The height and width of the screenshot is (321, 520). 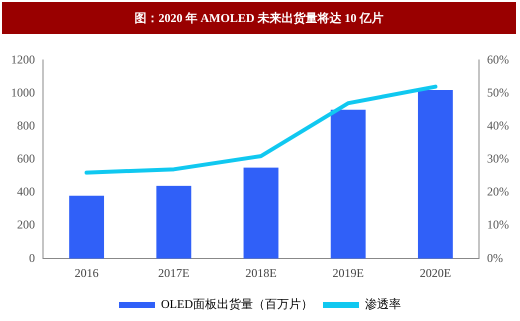 What do you see at coordinates (26, 159) in the screenshot?
I see `y-tick-label: 600` at bounding box center [26, 159].